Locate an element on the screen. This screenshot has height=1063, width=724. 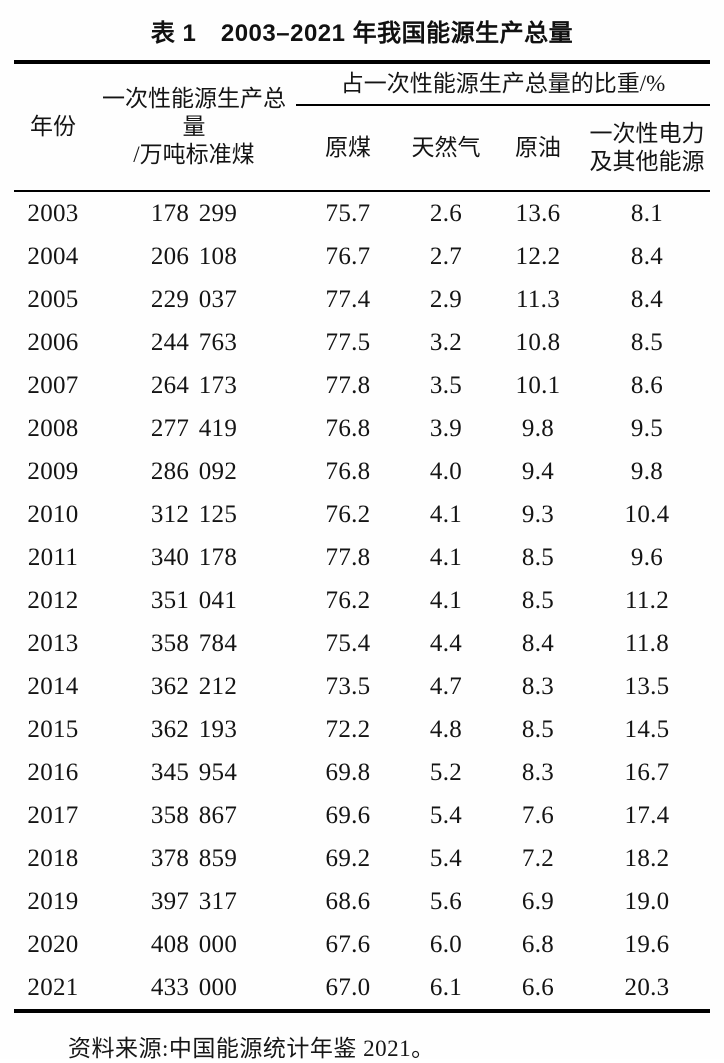
col-header-crude-oil: 原油 is located at coordinates (538, 148).